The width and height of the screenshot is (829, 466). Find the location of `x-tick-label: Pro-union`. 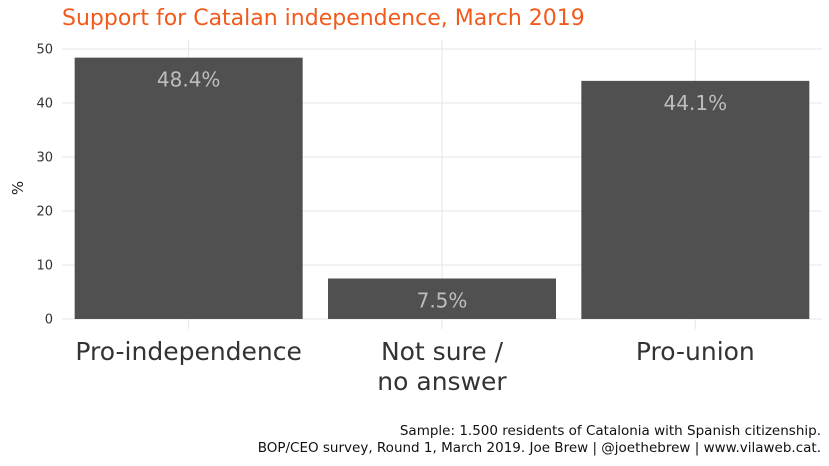

x-tick-label: Pro-union is located at coordinates (695, 351).